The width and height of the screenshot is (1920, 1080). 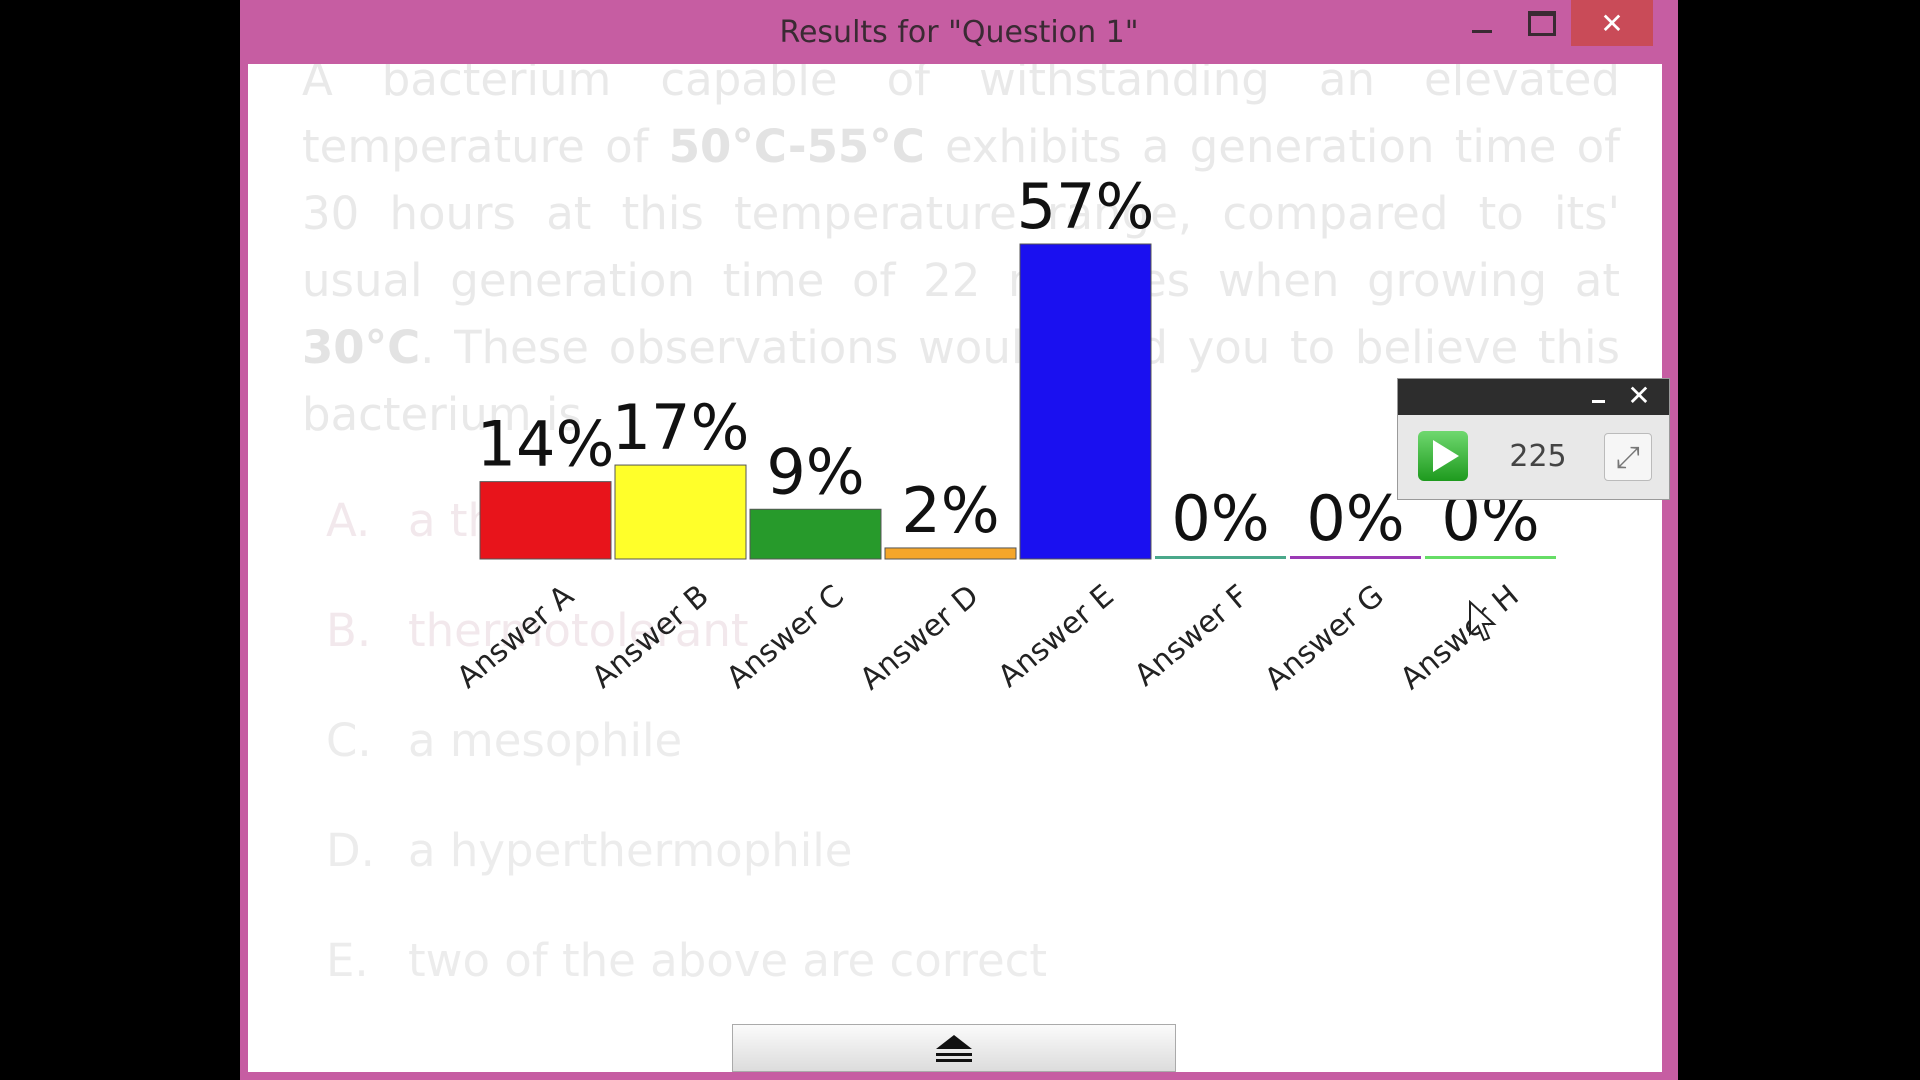 What do you see at coordinates (545, 740) in the screenshot?
I see `answer-text: a mesophile` at bounding box center [545, 740].